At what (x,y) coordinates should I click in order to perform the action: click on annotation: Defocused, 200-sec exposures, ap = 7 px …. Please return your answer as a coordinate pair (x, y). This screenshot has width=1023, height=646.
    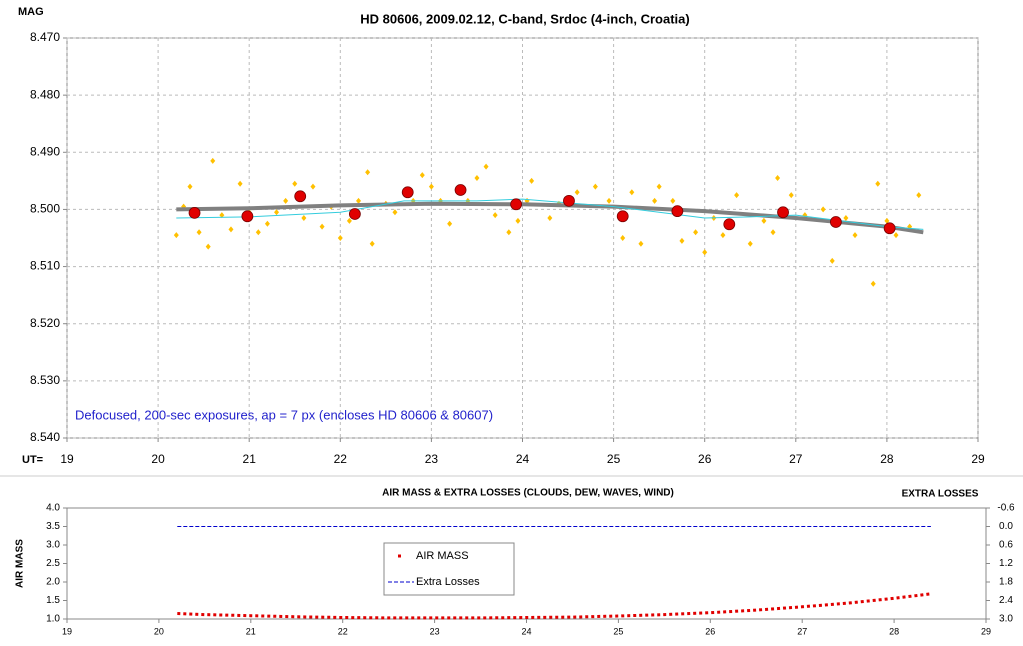
    Looking at the image, I should click on (284, 414).